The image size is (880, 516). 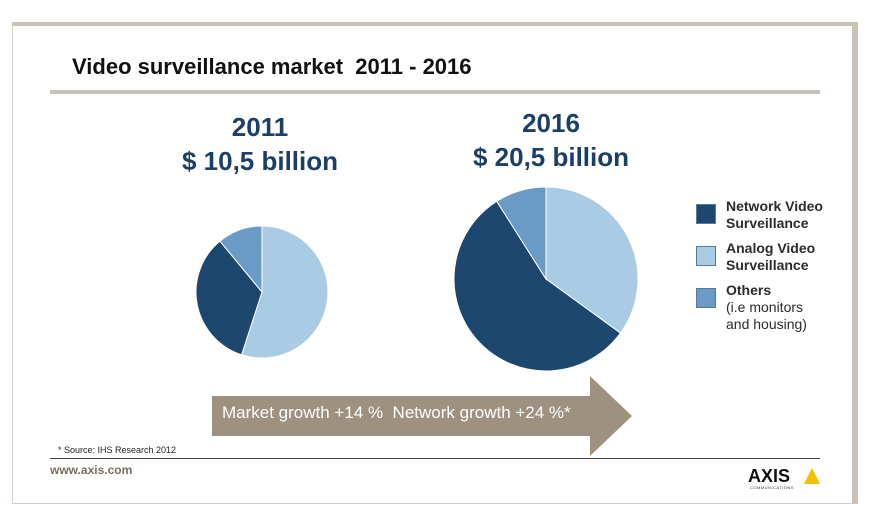 I want to click on pie-slice-2016-others, so click(x=521, y=233).